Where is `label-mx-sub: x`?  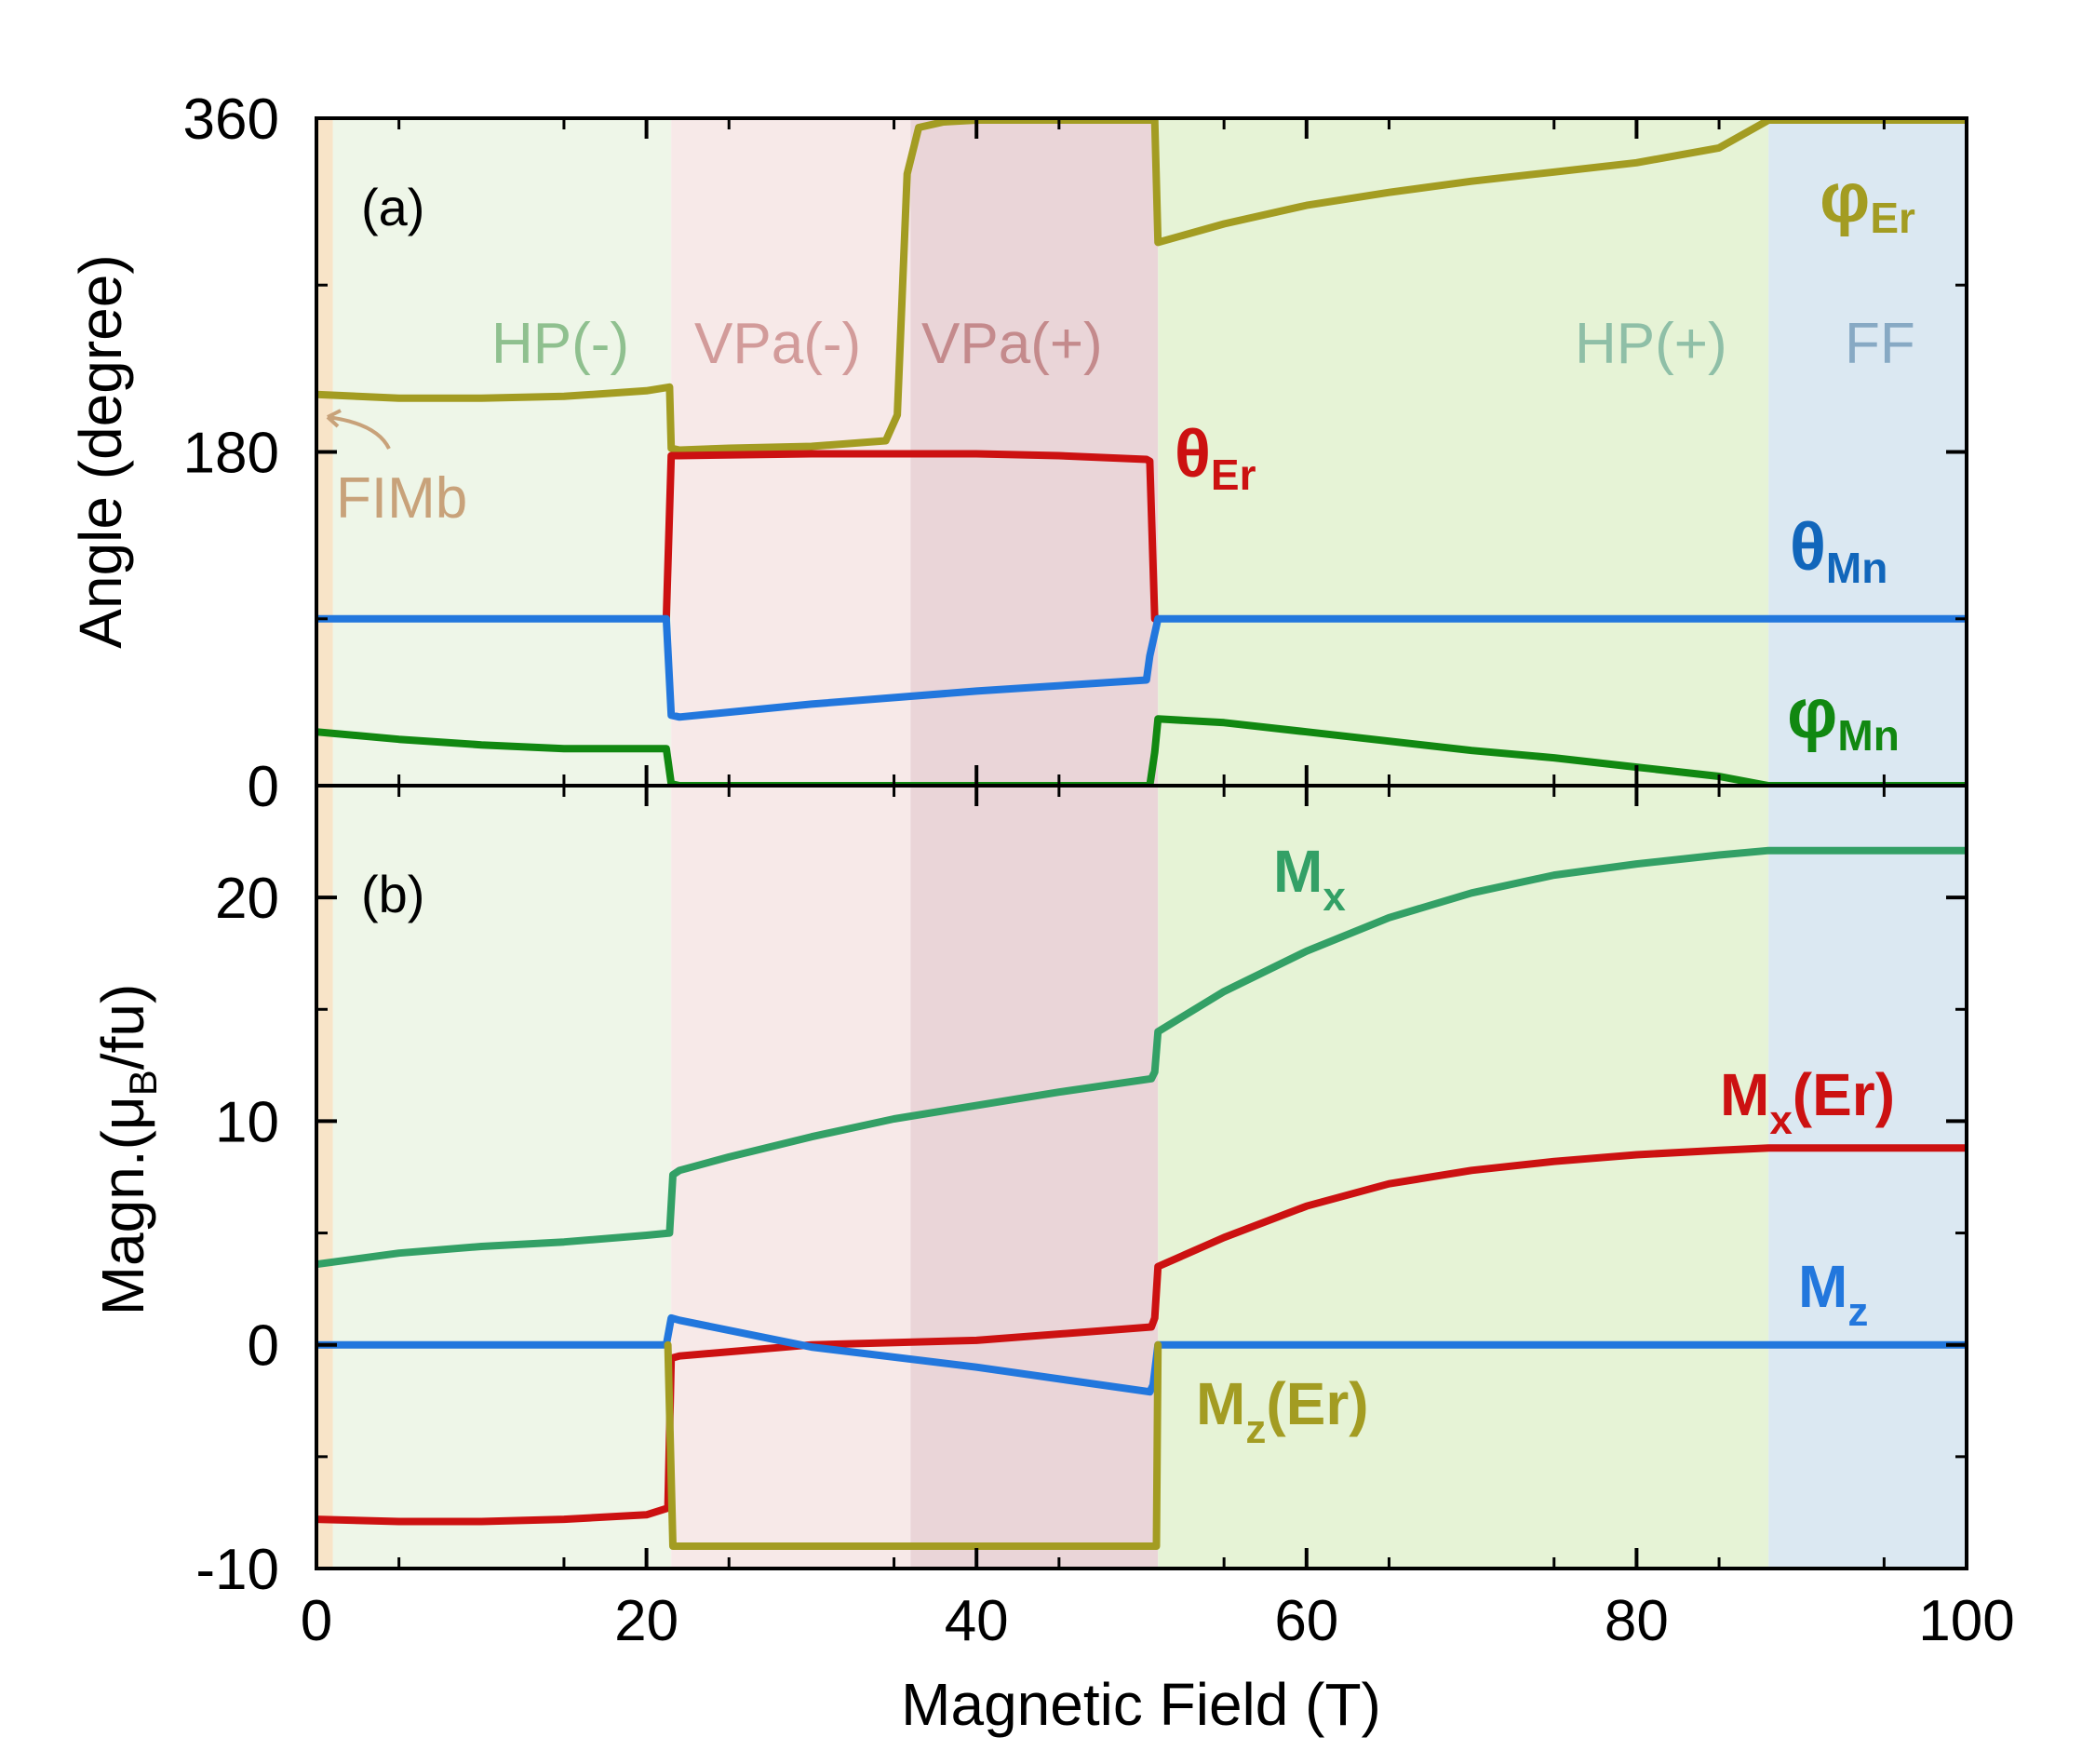 label-mx-sub: x is located at coordinates (1334, 897).